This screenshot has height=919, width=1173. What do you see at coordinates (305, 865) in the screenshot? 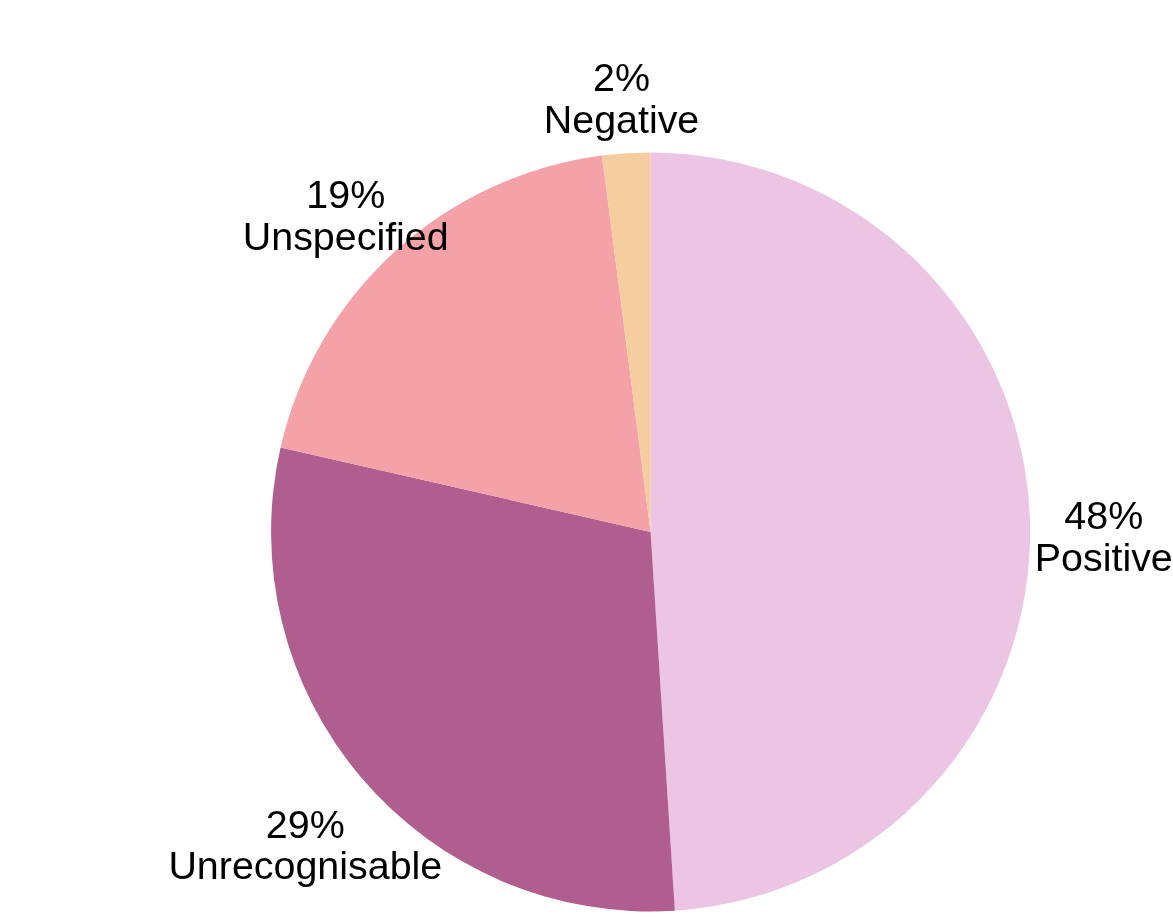
I see `slice-label: Unrecognisable` at bounding box center [305, 865].